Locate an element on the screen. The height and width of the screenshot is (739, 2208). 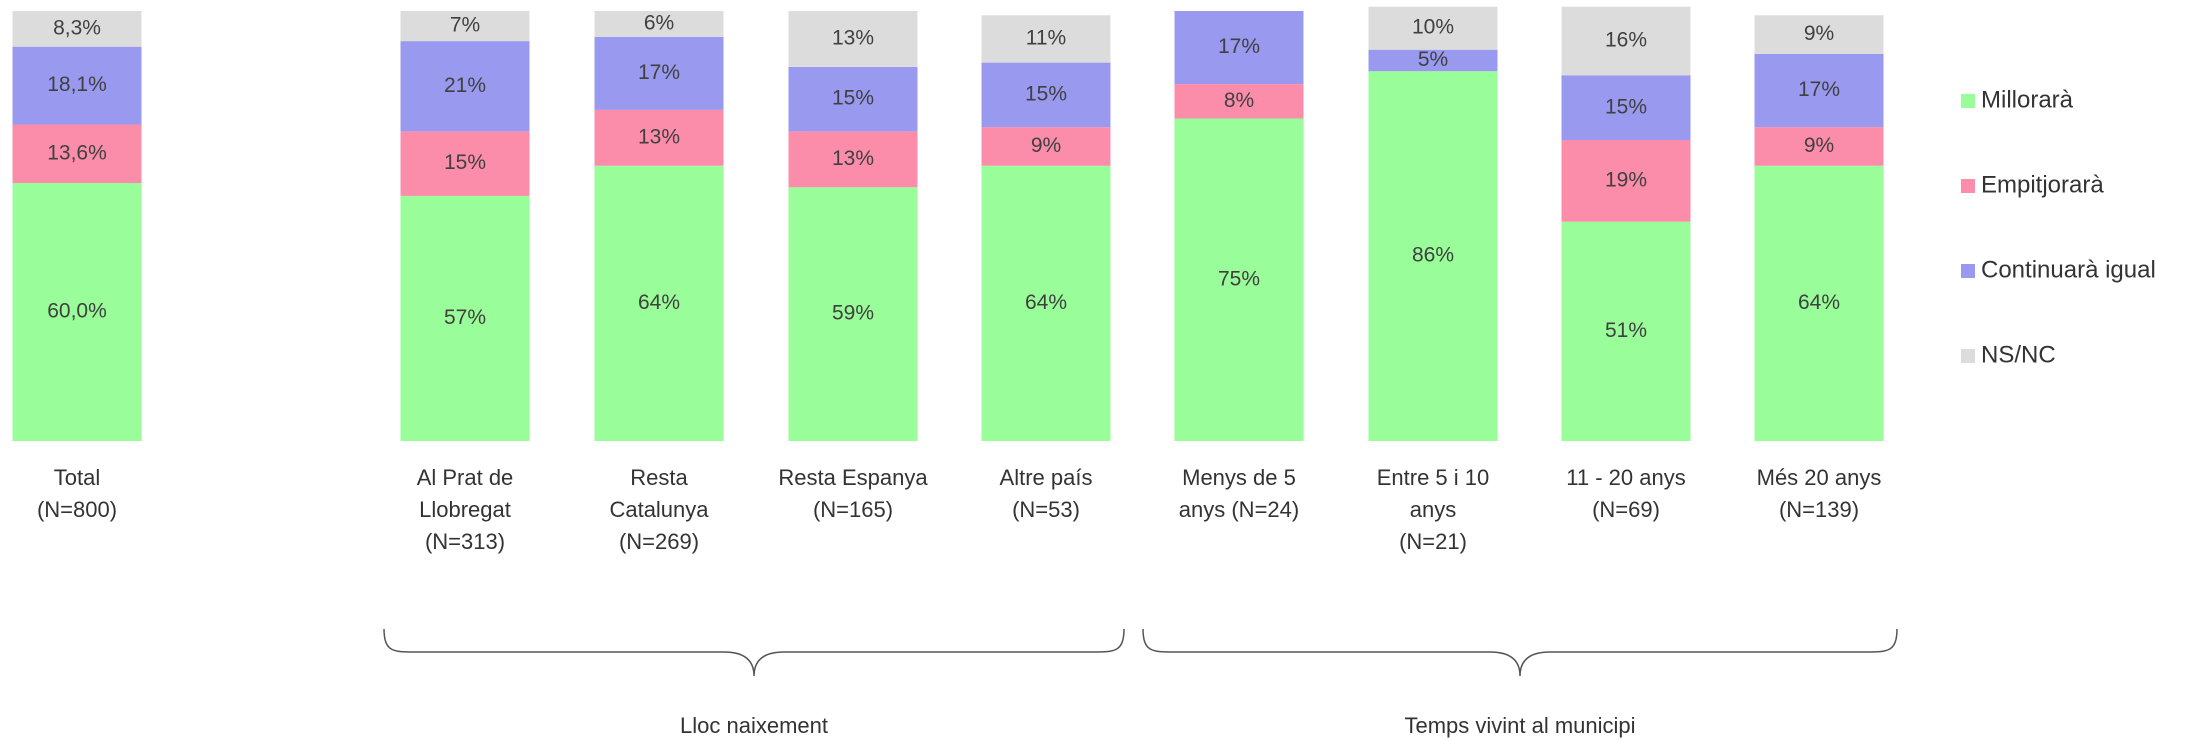
value-label: 18,1% is located at coordinates (77, 84).